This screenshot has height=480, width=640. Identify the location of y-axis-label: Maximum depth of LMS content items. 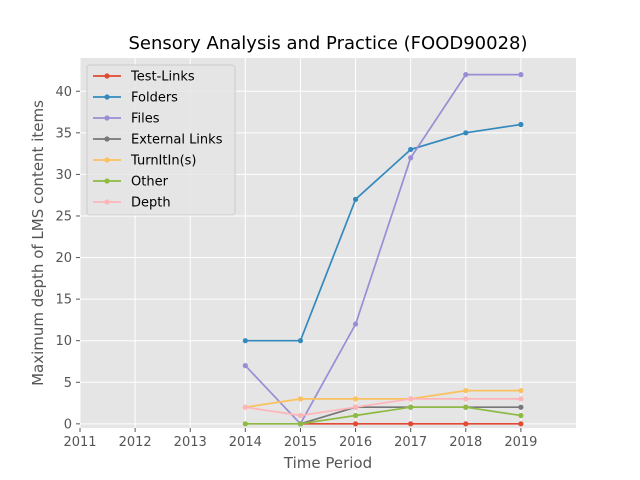
(38, 243).